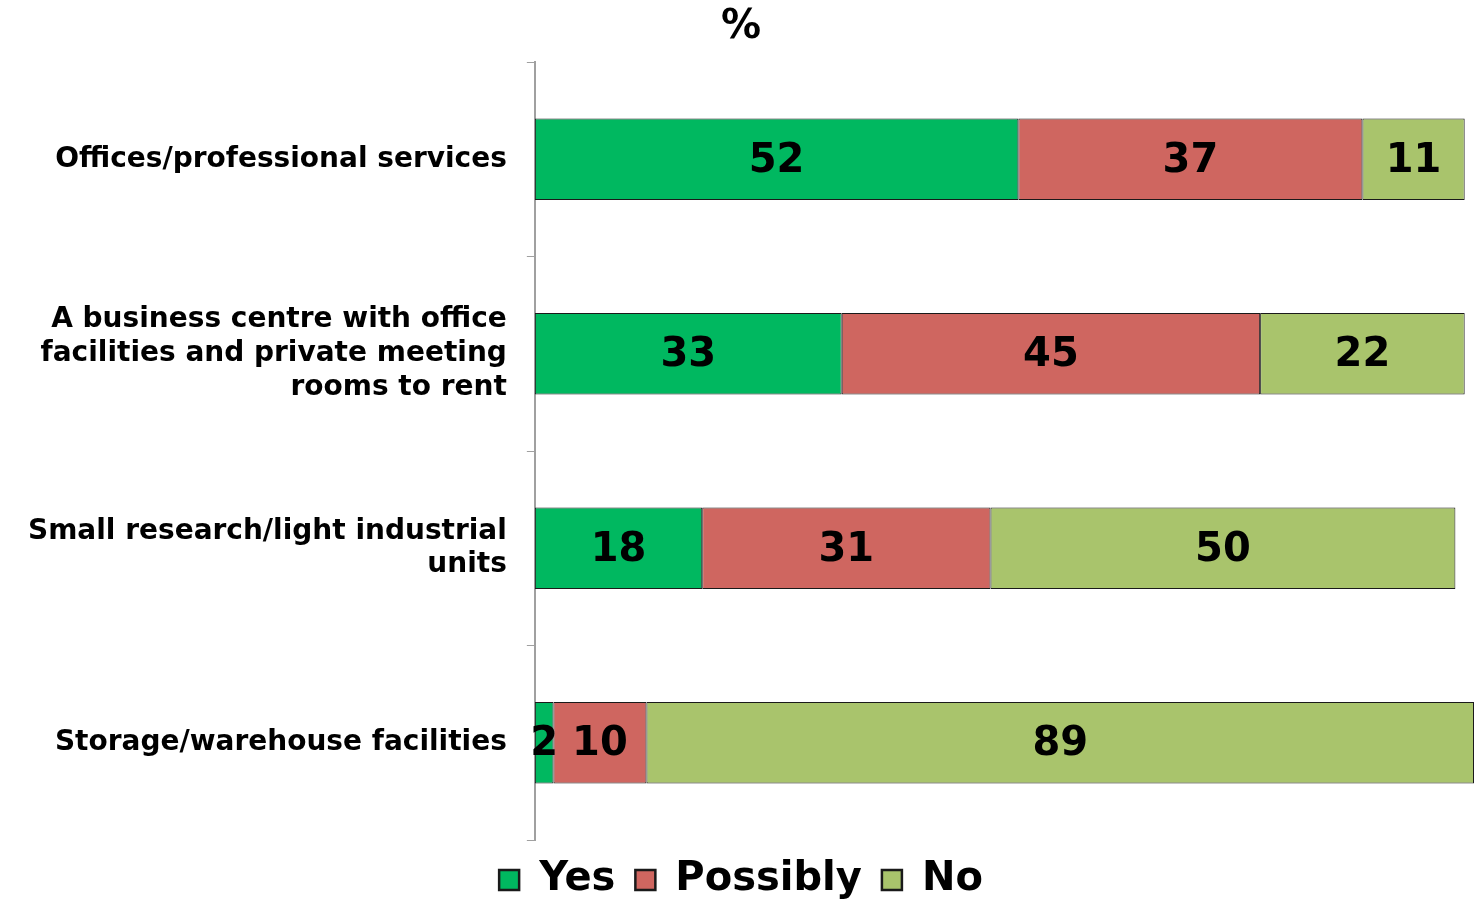  I want to click on data-label: 10, so click(600, 741).